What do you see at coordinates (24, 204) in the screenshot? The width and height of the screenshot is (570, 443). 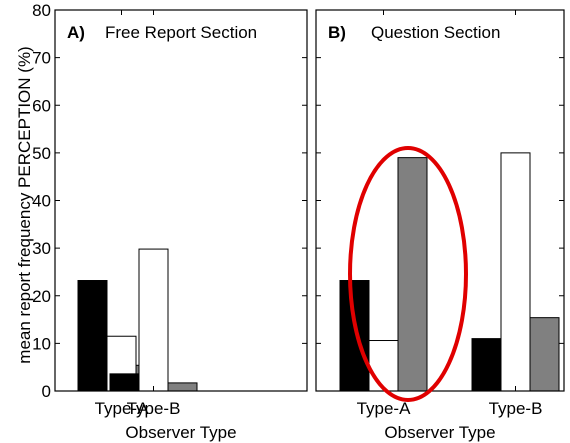 I see `y-axis-label: mean report frequency PERCEPTION (%)` at bounding box center [24, 204].